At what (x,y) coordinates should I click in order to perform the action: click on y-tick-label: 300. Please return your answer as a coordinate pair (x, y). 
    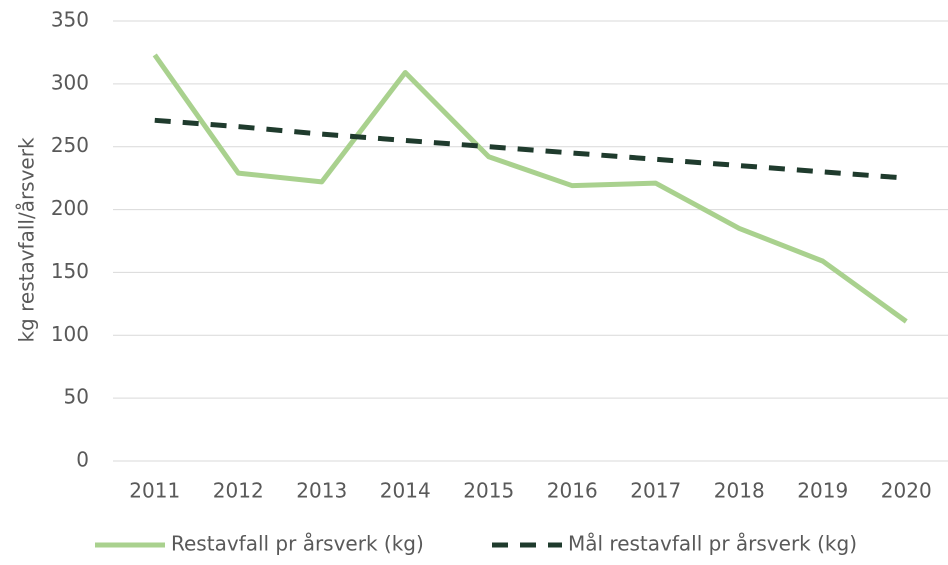
    Looking at the image, I should click on (70, 82).